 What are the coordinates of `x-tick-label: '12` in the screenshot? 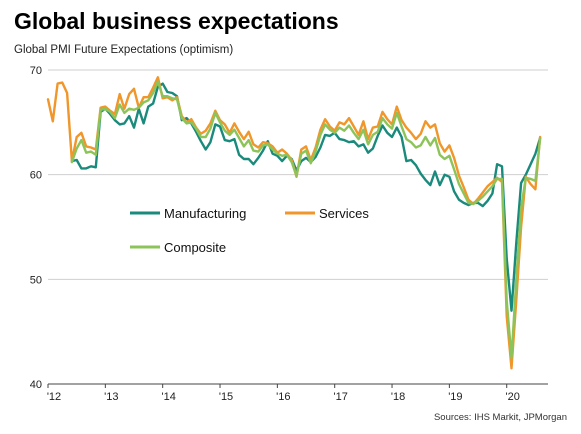 It's located at (54, 397).